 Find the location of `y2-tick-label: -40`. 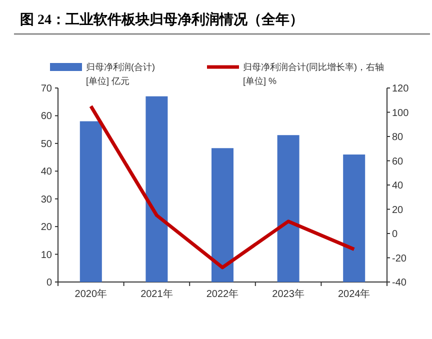

y2-tick-label: -40 is located at coordinates (399, 283).